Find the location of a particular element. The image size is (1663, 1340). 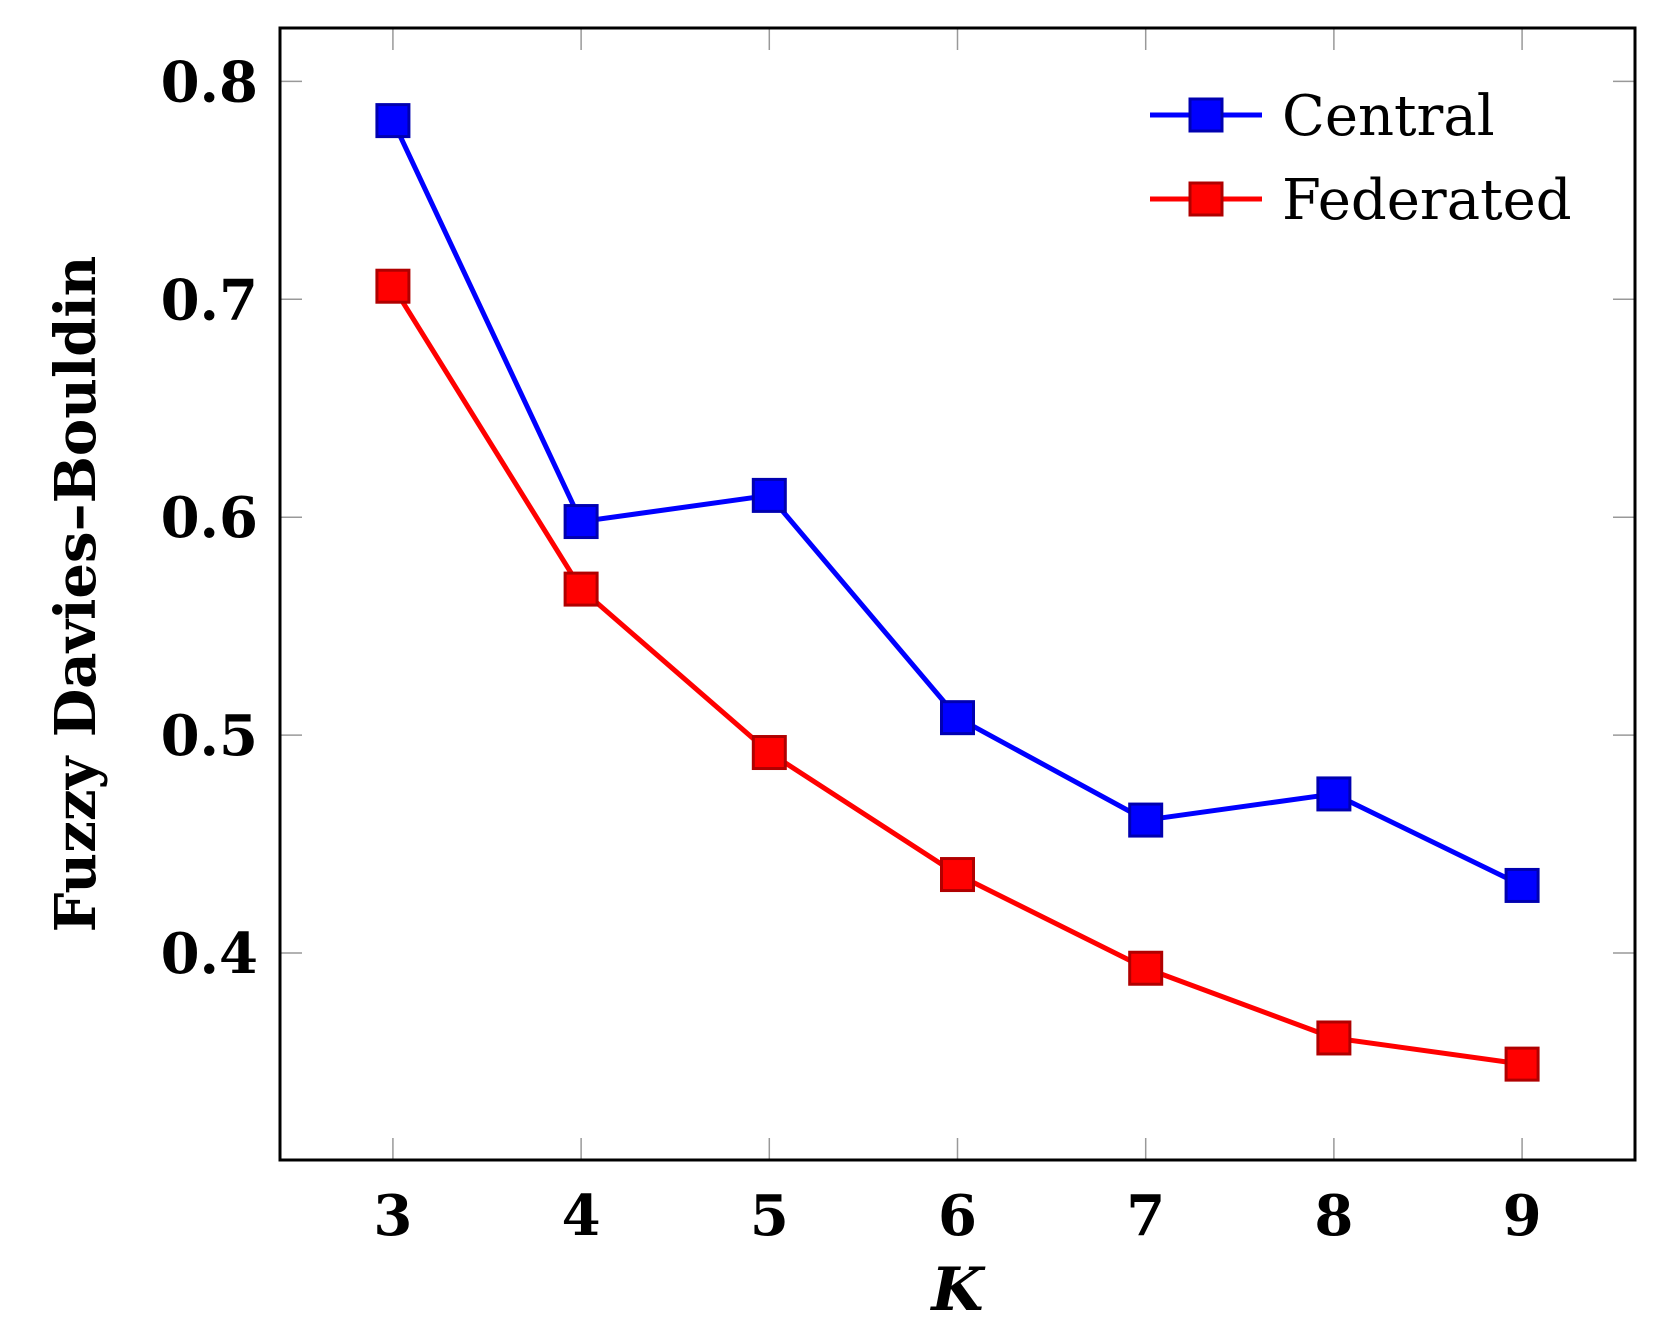

x-tick-label: 8 is located at coordinates (1333, 1216).